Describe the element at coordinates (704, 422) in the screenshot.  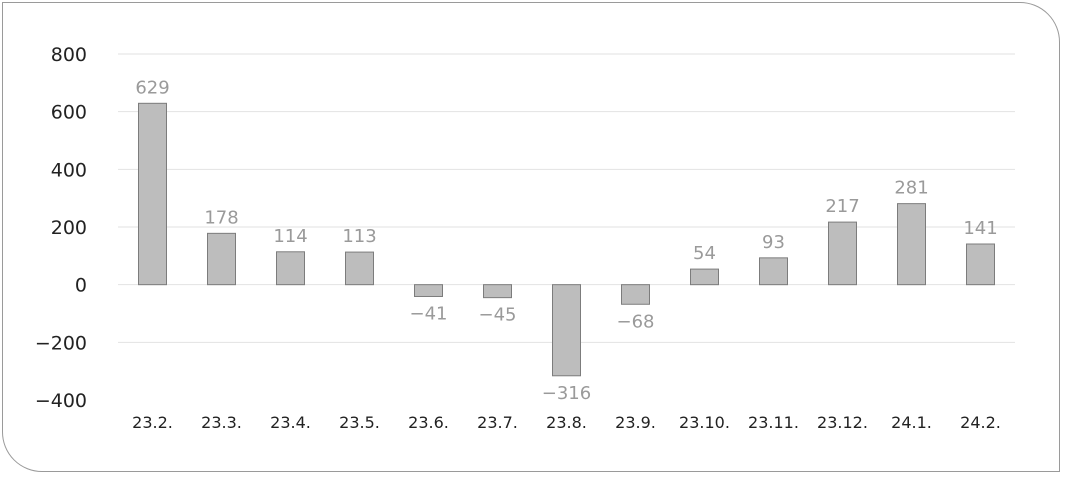
I see `x-tick-label: 23.10.` at that location.